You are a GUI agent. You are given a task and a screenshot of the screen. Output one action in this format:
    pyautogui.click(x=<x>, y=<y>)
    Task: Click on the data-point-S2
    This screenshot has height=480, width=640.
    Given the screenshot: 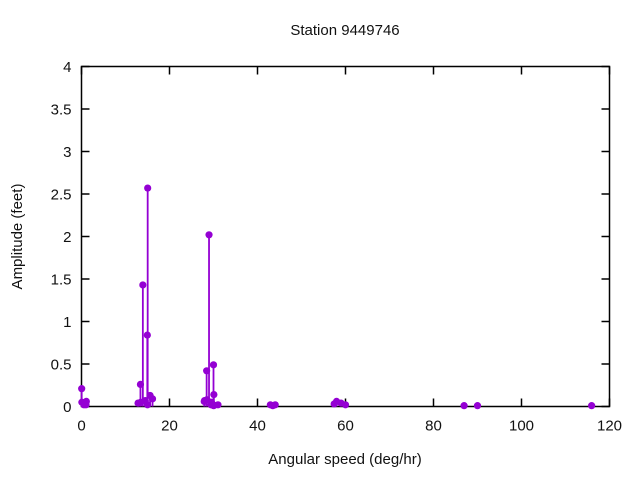 What is the action you would take?
    pyautogui.click(x=213, y=365)
    